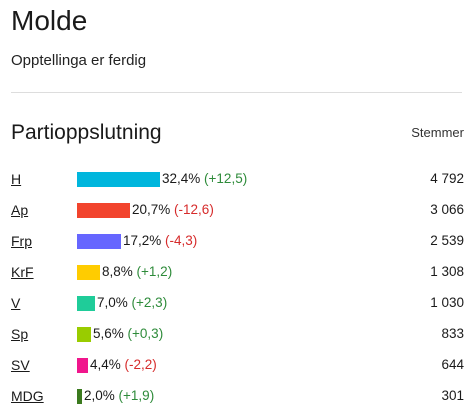  What do you see at coordinates (145, 333) in the screenshot?
I see `change-value: (+0,3)` at bounding box center [145, 333].